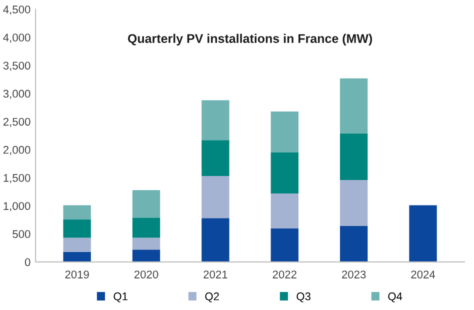 This screenshot has height=310, width=474. I want to click on x-tick-label: 2022, so click(284, 274).